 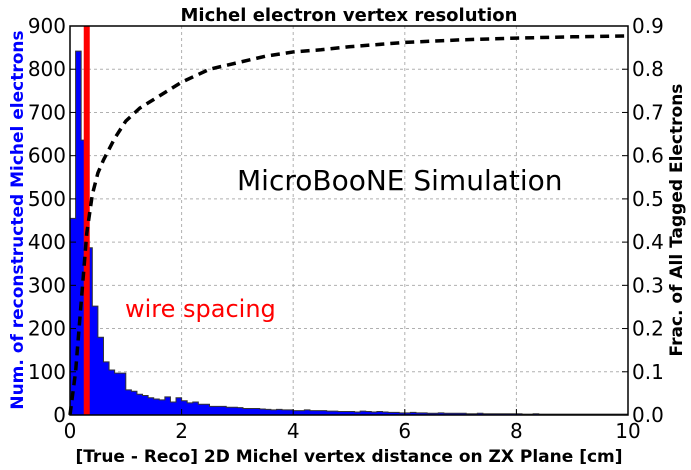 What do you see at coordinates (181, 431) in the screenshot?
I see `svg-text: 2` at bounding box center [181, 431].